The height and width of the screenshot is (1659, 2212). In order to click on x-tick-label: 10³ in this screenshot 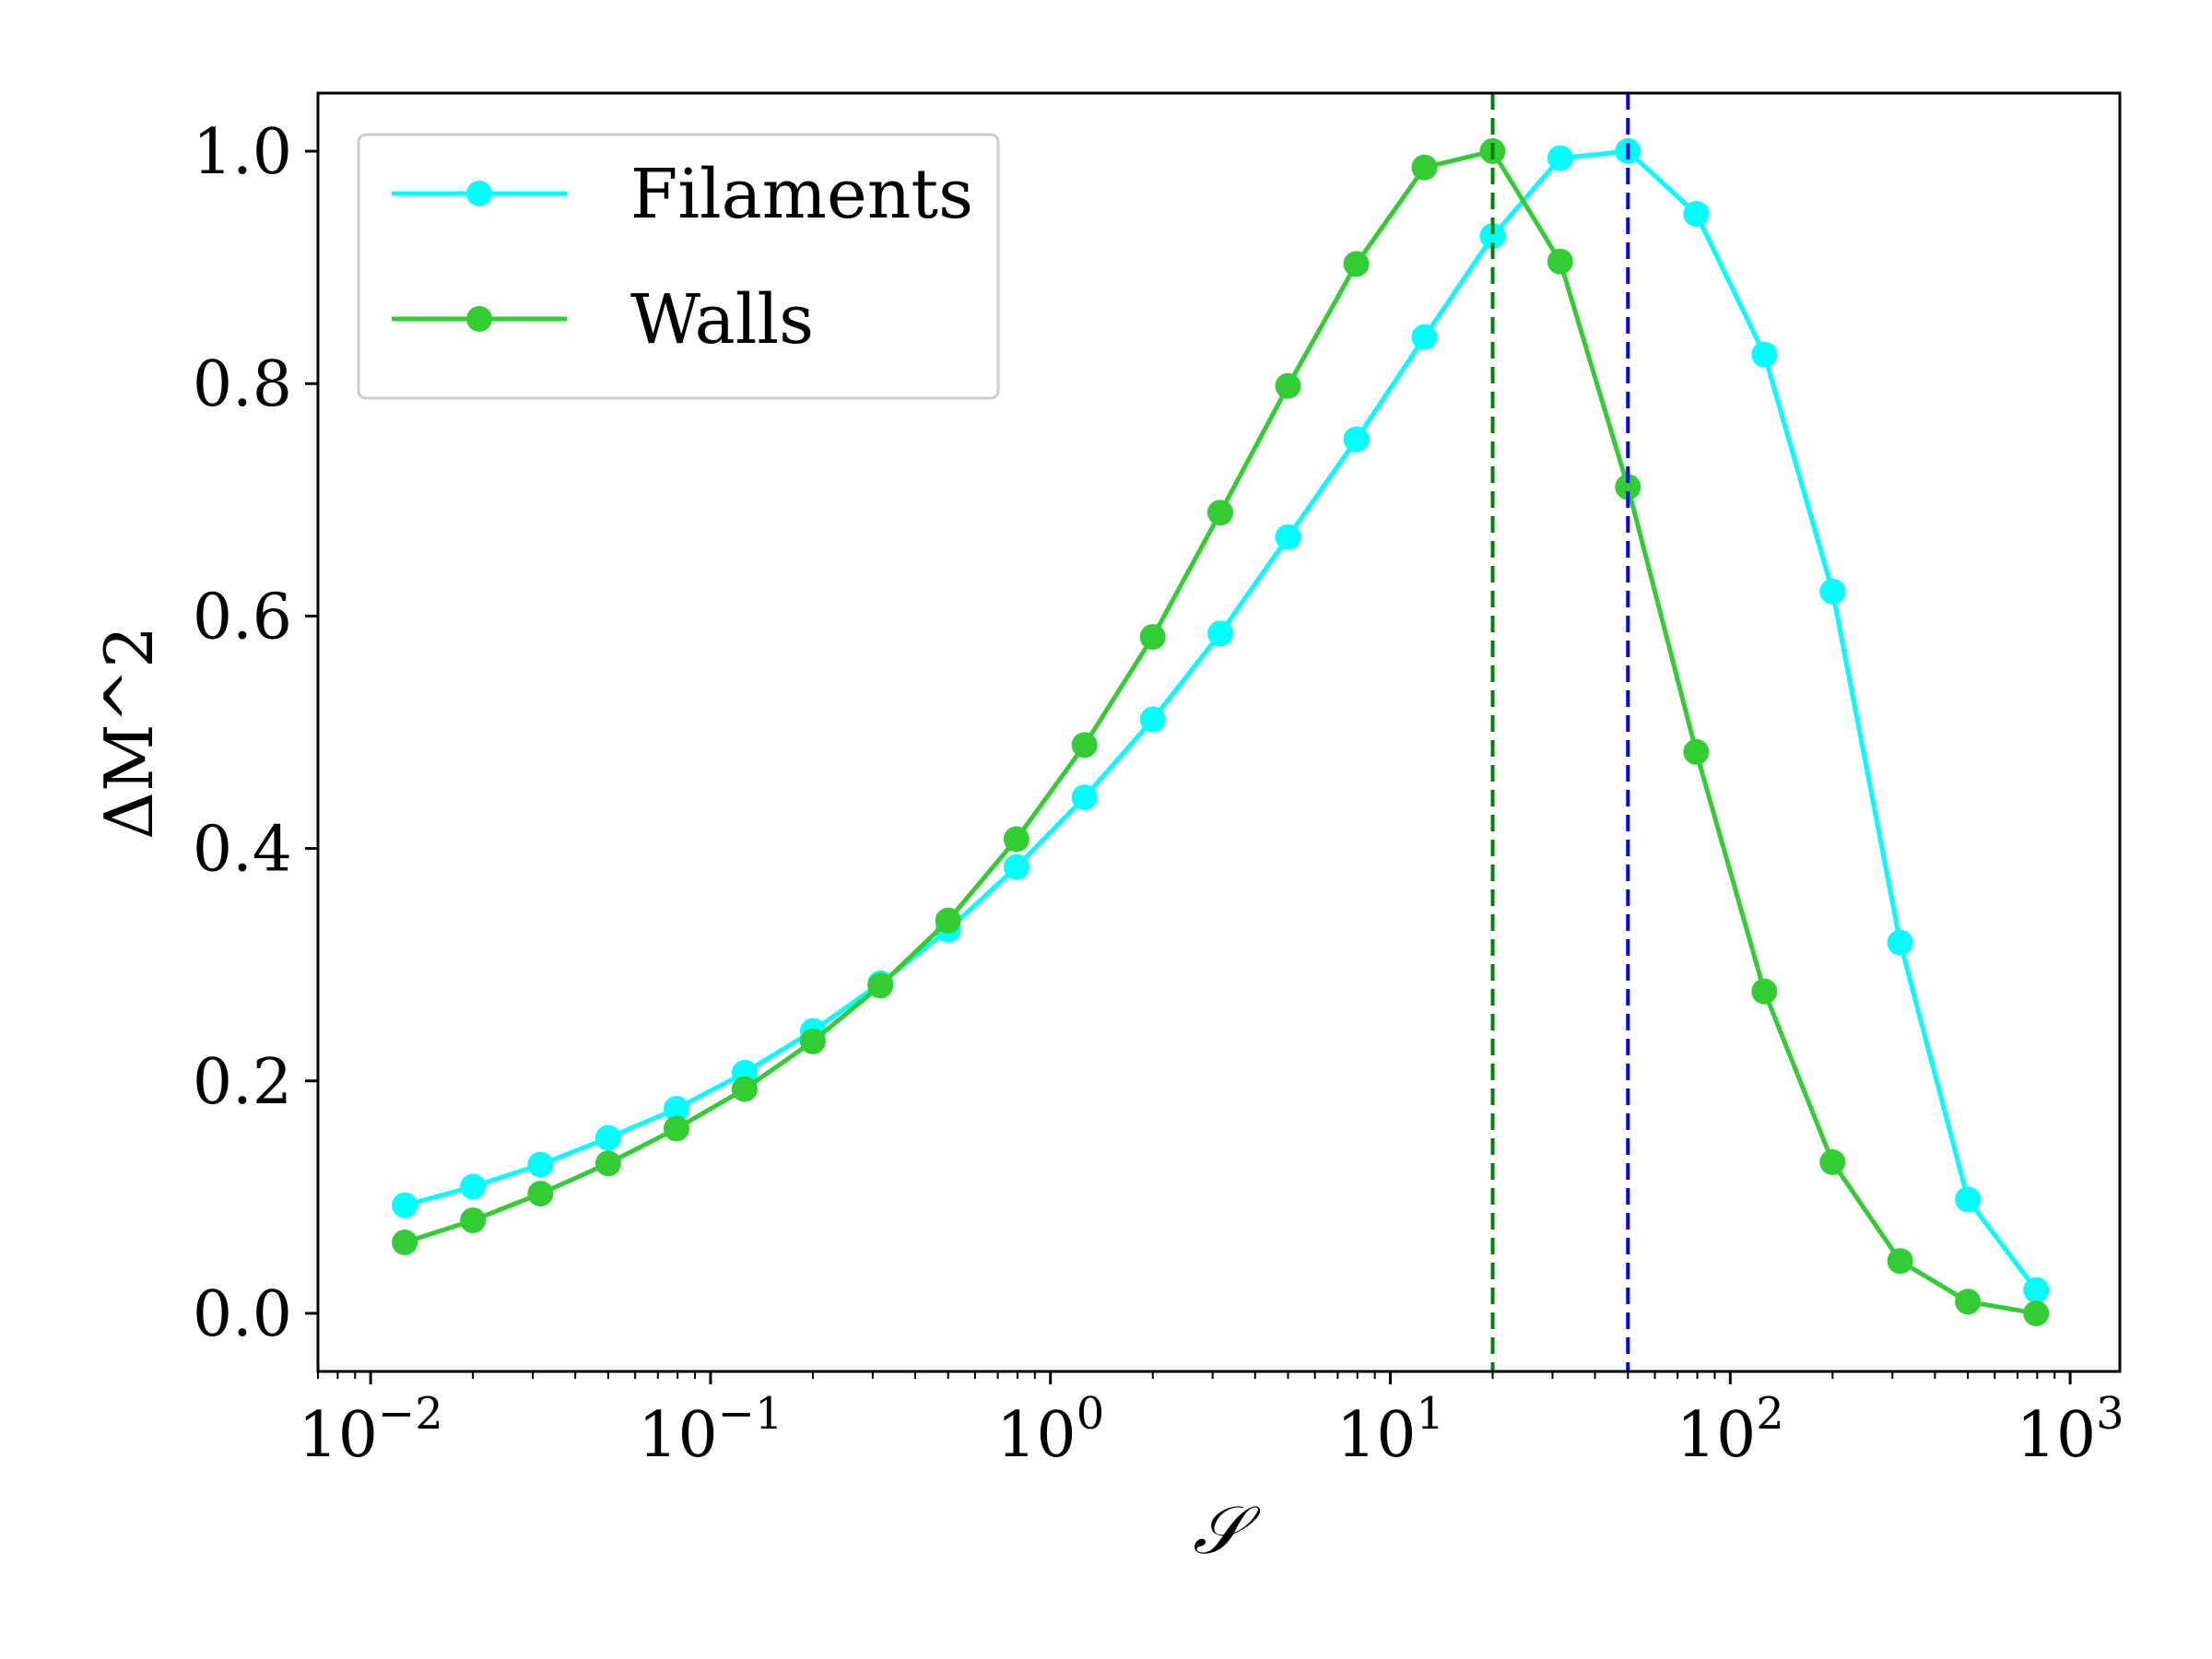, I will do `click(2070, 1430)`.